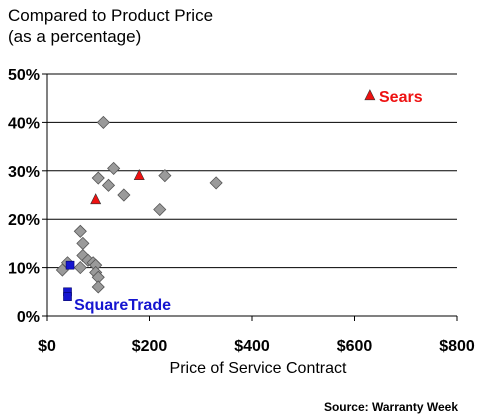 This screenshot has width=480, height=420. What do you see at coordinates (401, 97) in the screenshot?
I see `annotation-sears: Sears` at bounding box center [401, 97].